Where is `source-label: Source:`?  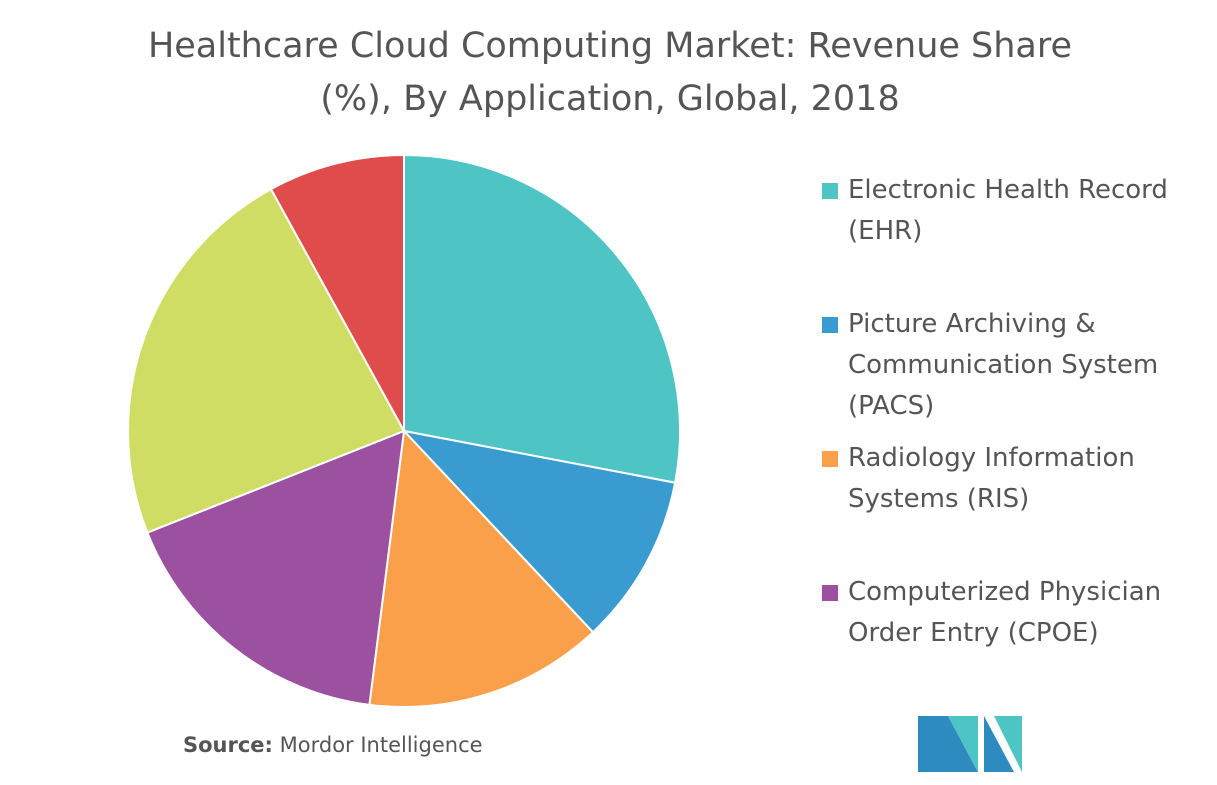
source-label: Source: is located at coordinates (228, 745).